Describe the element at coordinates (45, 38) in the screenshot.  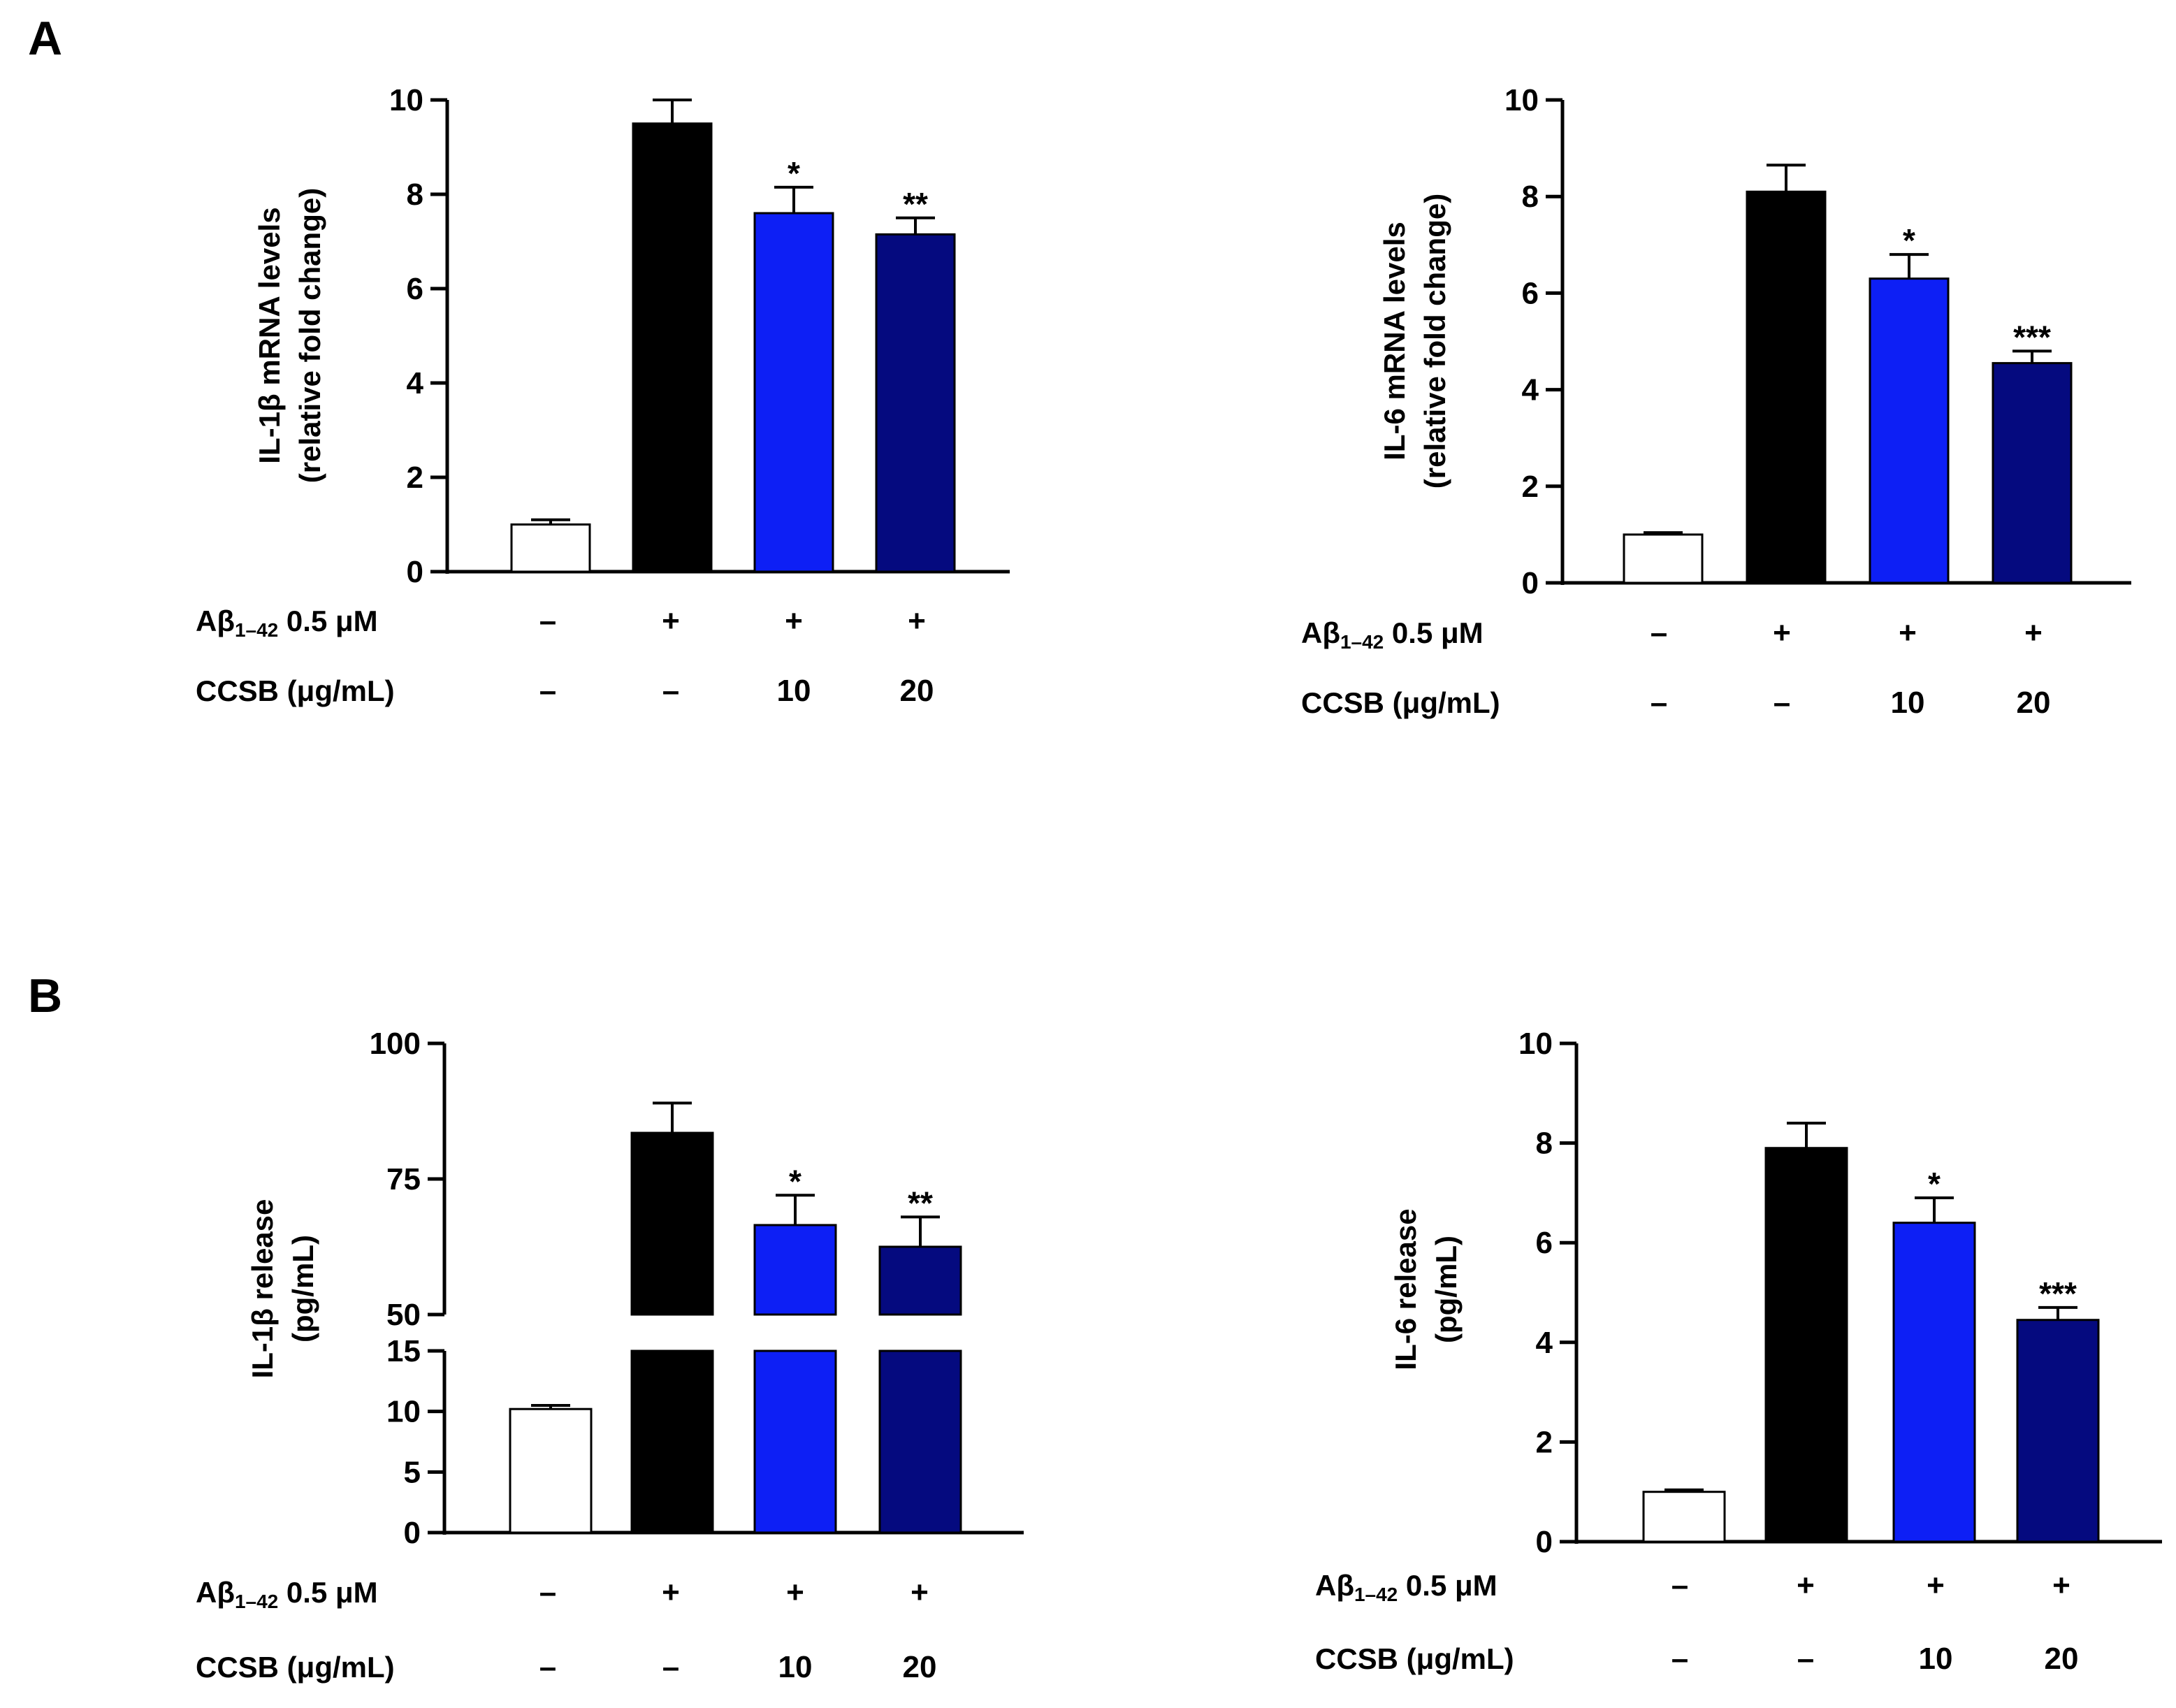
I see `panel-letter-a: A` at that location.